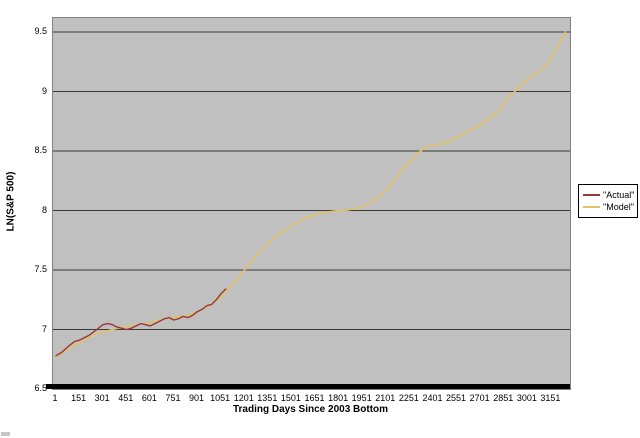  I want to click on corner-artifact, so click(5, 434).